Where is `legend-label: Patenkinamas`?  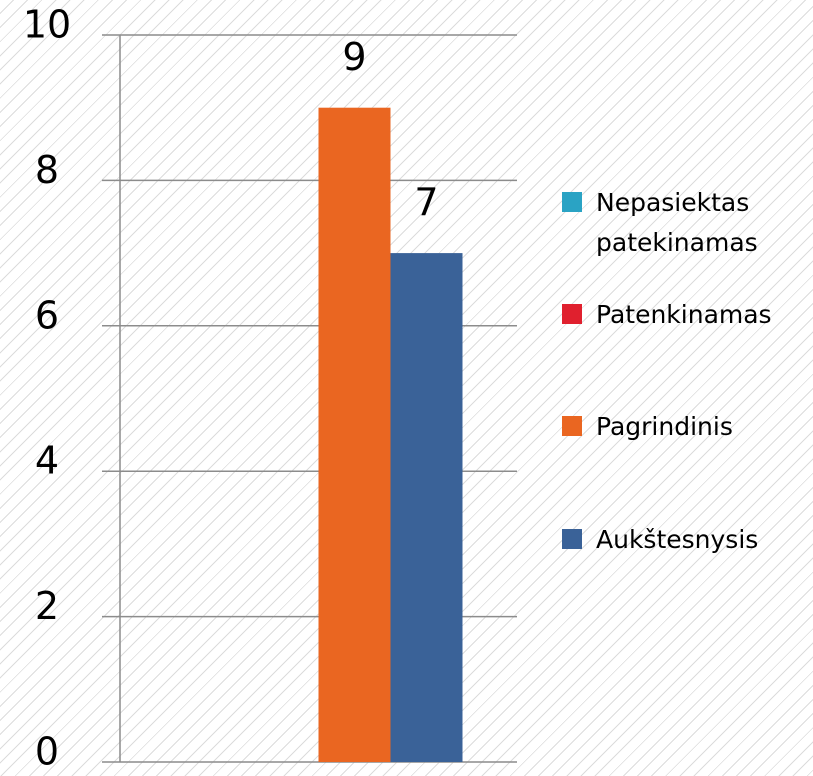
legend-label: Patenkinamas is located at coordinates (684, 314).